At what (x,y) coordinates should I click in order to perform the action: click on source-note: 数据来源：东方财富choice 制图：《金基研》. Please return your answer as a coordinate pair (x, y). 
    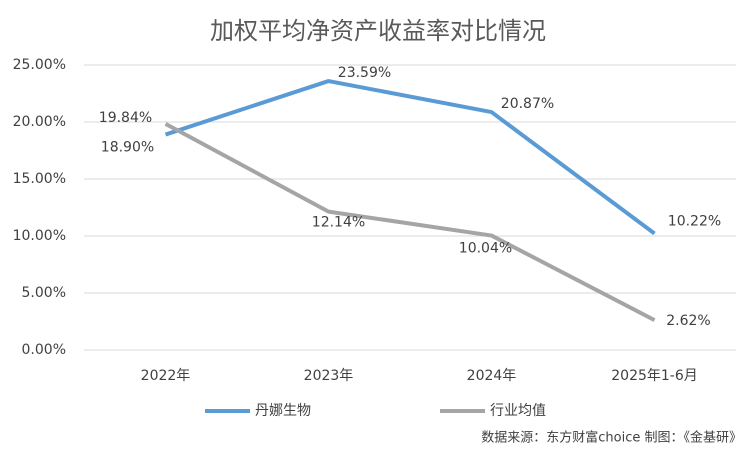
    Looking at the image, I should click on (611, 438).